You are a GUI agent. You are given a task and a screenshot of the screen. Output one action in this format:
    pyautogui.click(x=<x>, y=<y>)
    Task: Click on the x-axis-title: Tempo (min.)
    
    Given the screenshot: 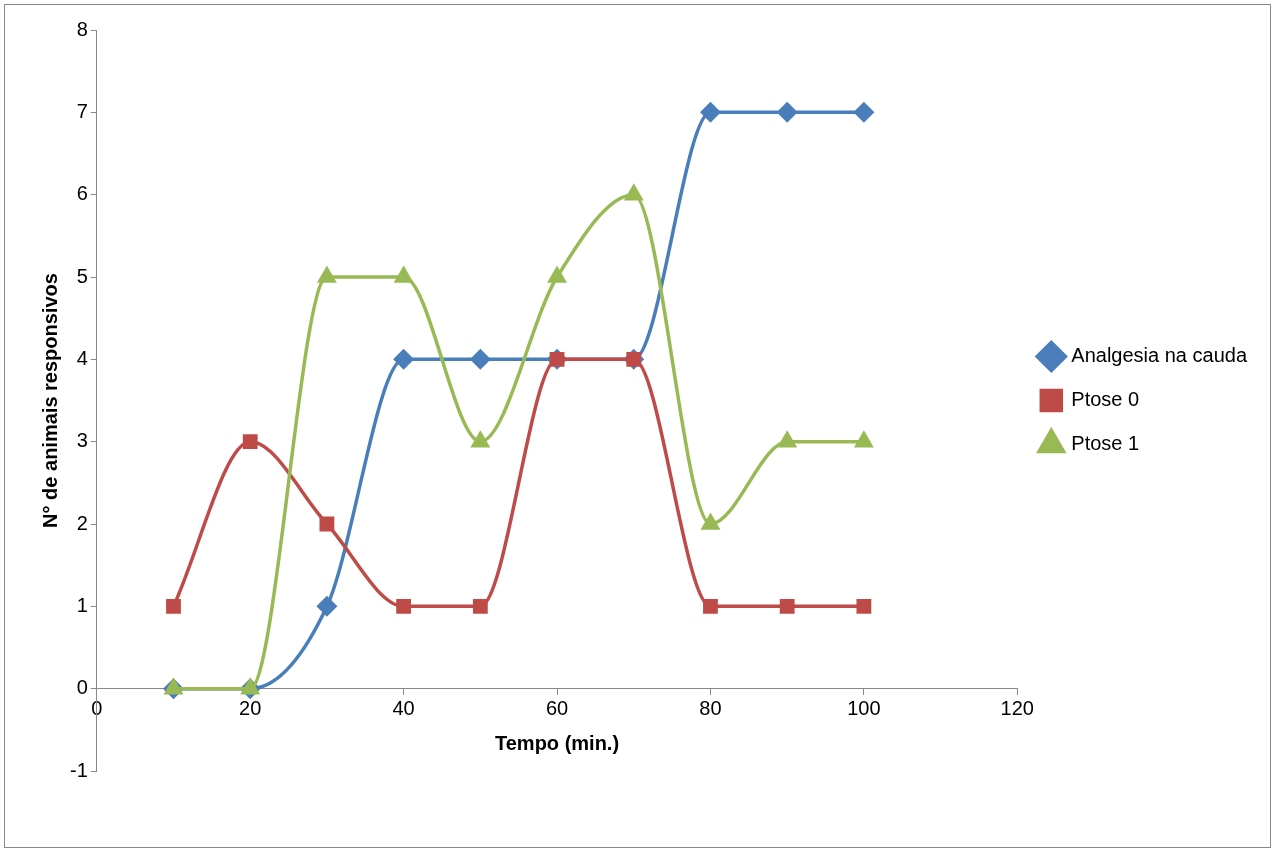 What is the action you would take?
    pyautogui.click(x=557, y=743)
    